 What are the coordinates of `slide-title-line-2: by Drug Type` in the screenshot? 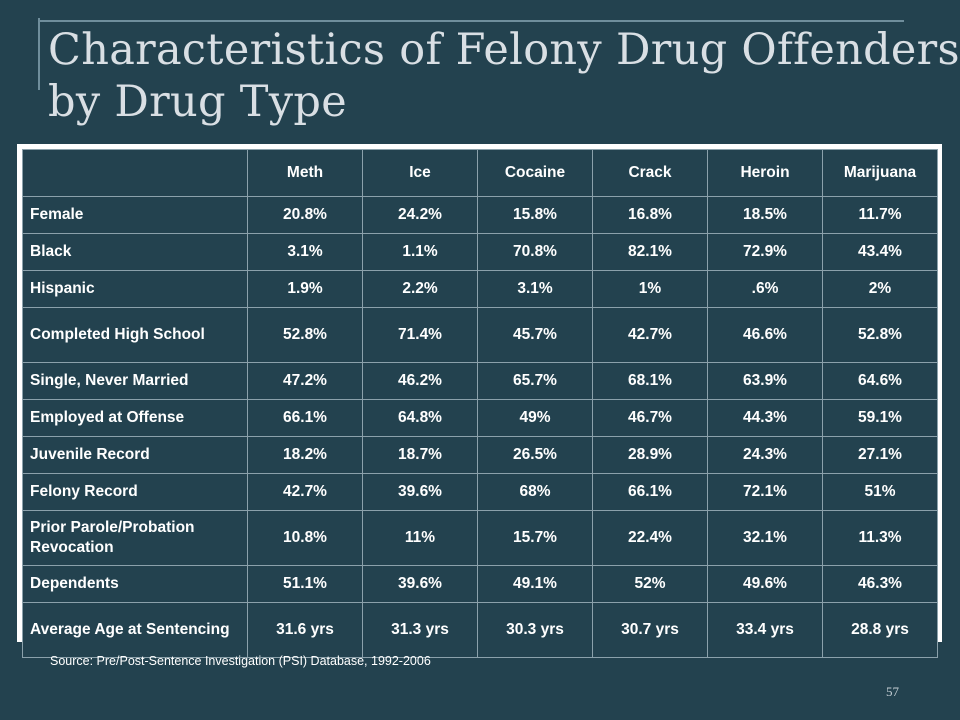 It's located at (197, 102).